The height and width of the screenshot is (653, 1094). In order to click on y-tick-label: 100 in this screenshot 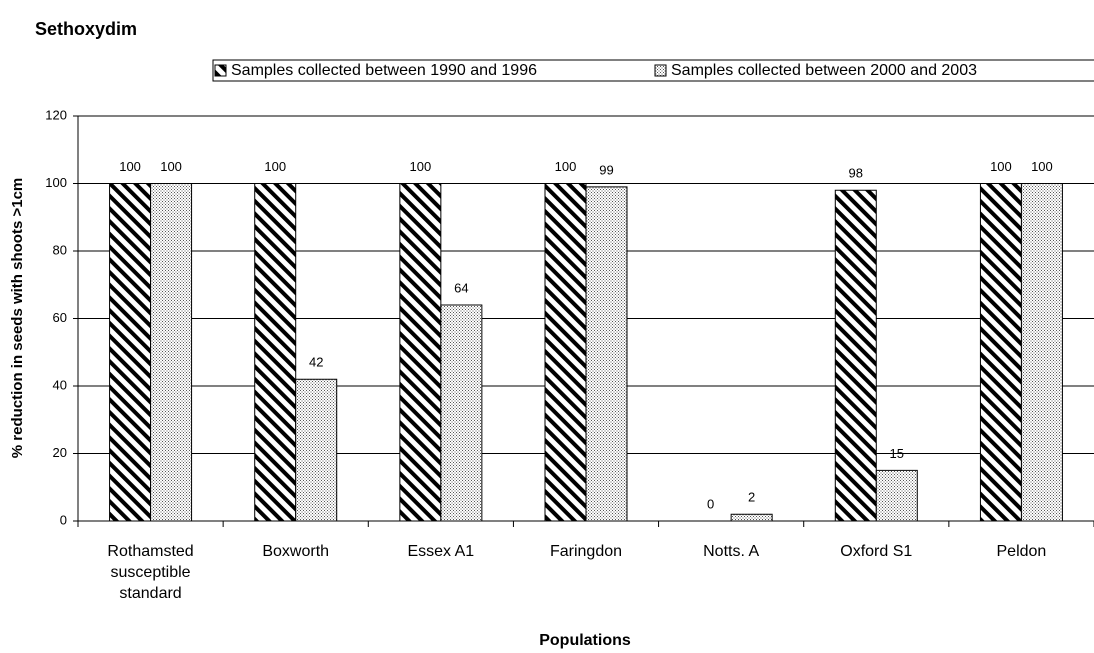, I will do `click(56, 182)`.